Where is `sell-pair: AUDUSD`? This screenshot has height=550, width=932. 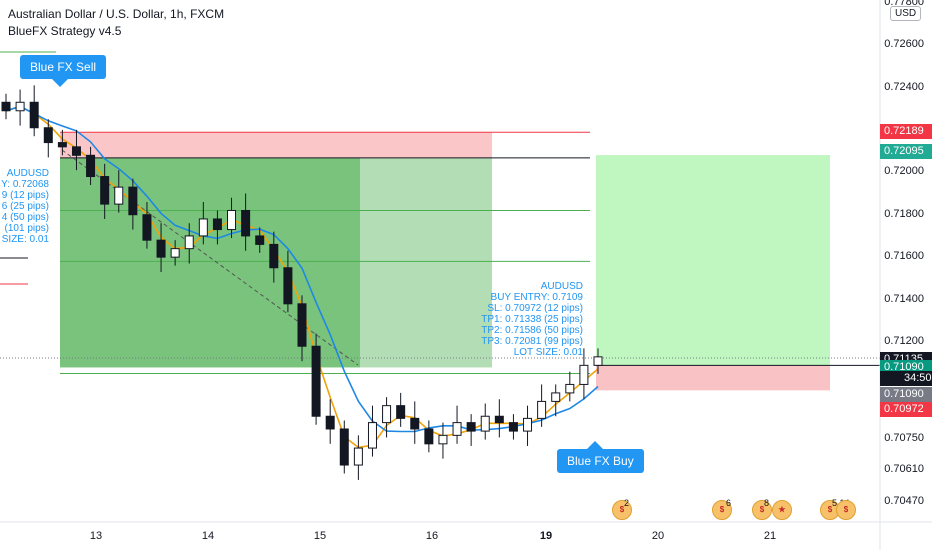 sell-pair: AUDUSD is located at coordinates (27, 173).